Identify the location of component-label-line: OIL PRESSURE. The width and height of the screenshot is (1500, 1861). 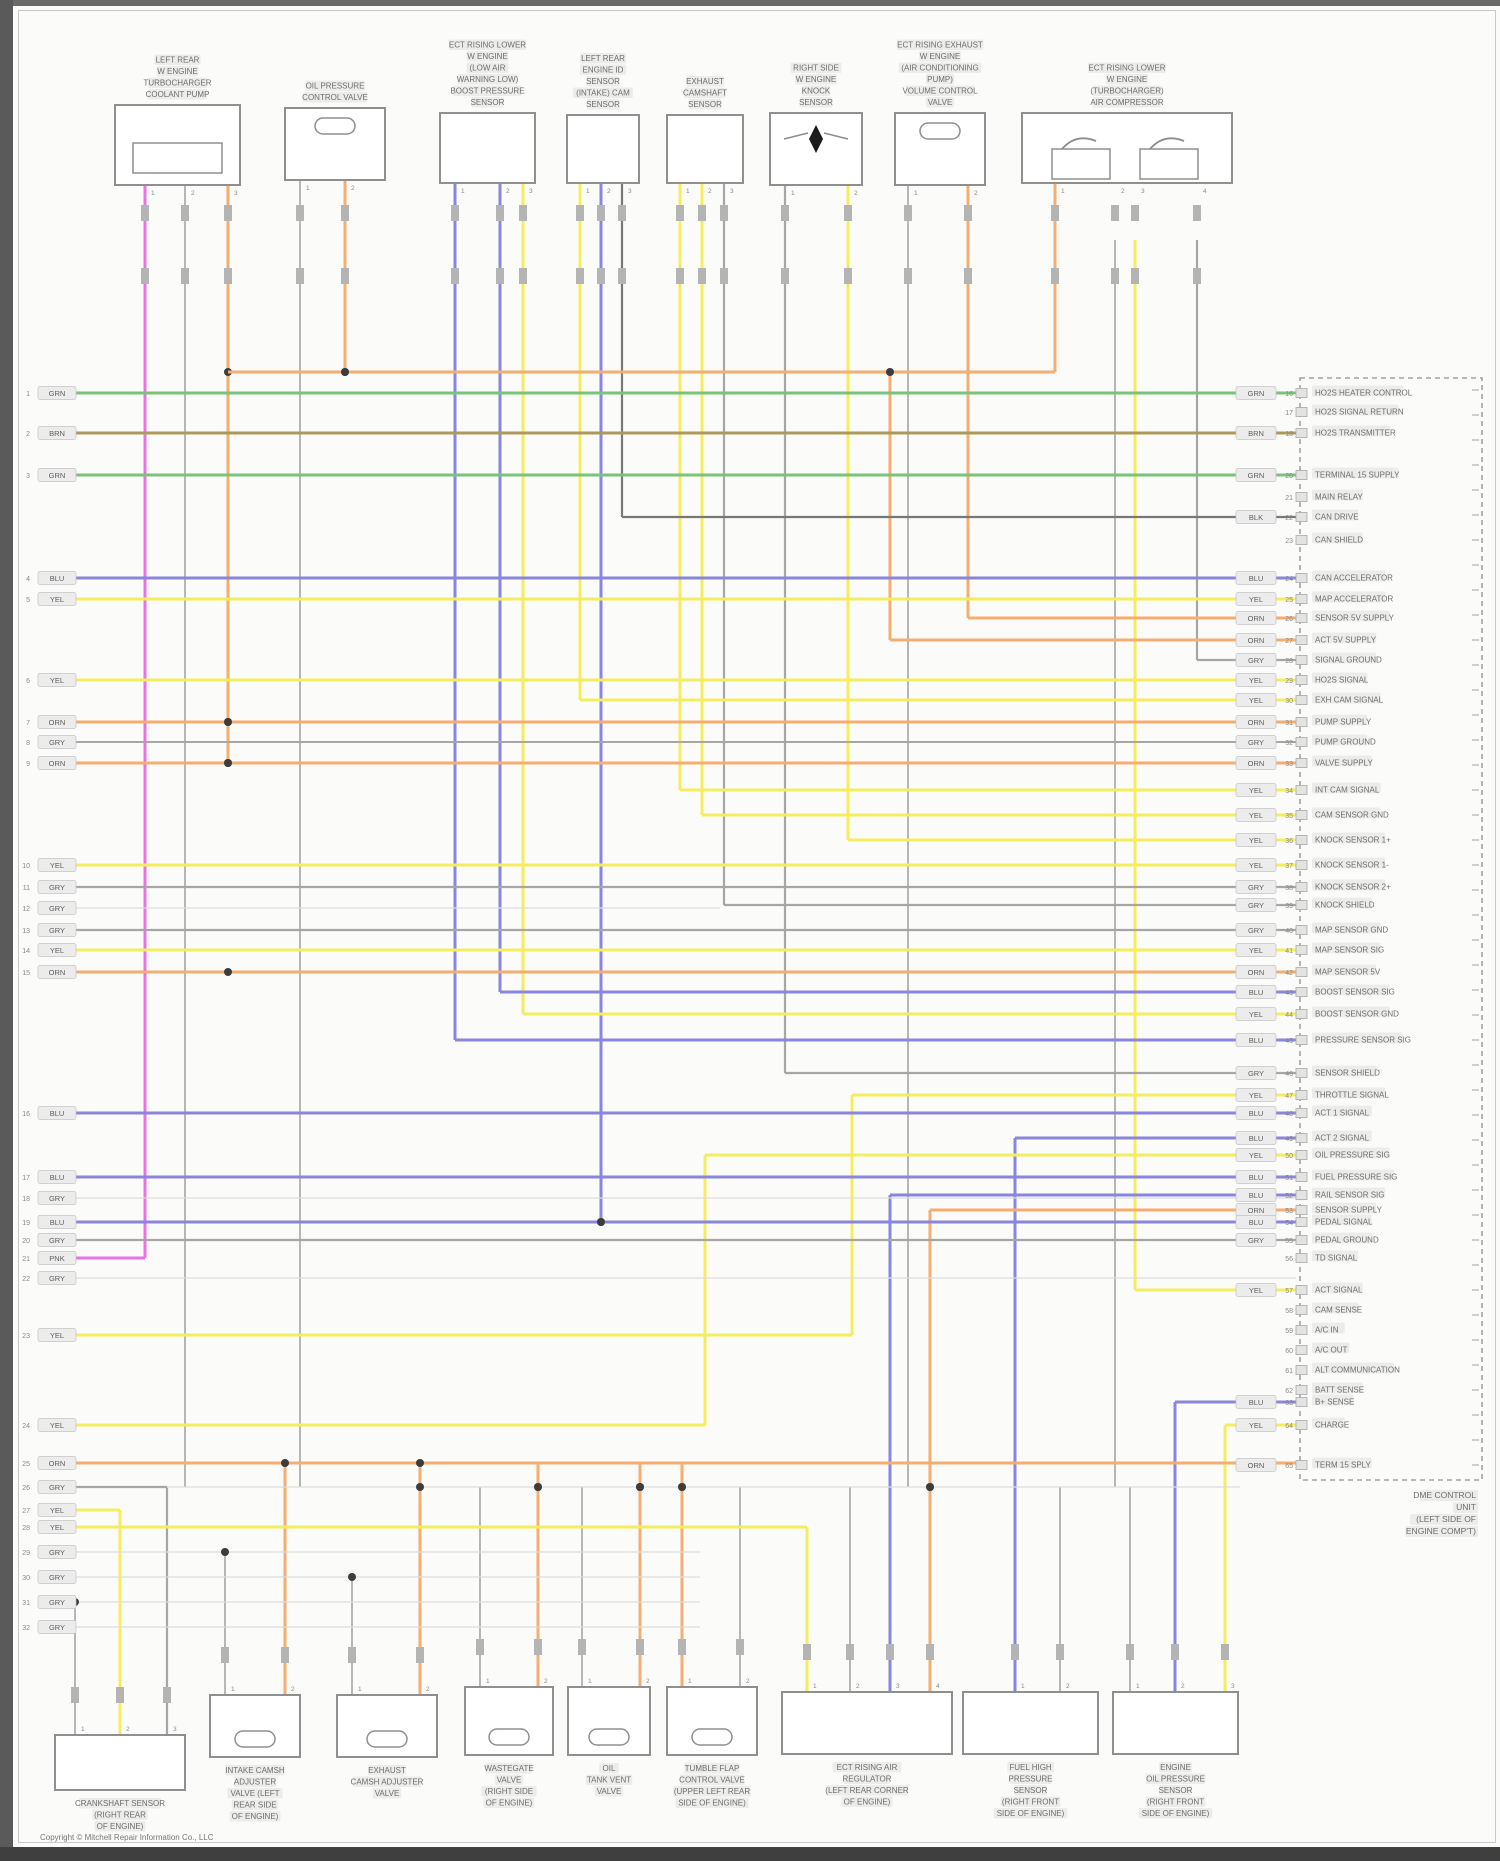
(335, 86).